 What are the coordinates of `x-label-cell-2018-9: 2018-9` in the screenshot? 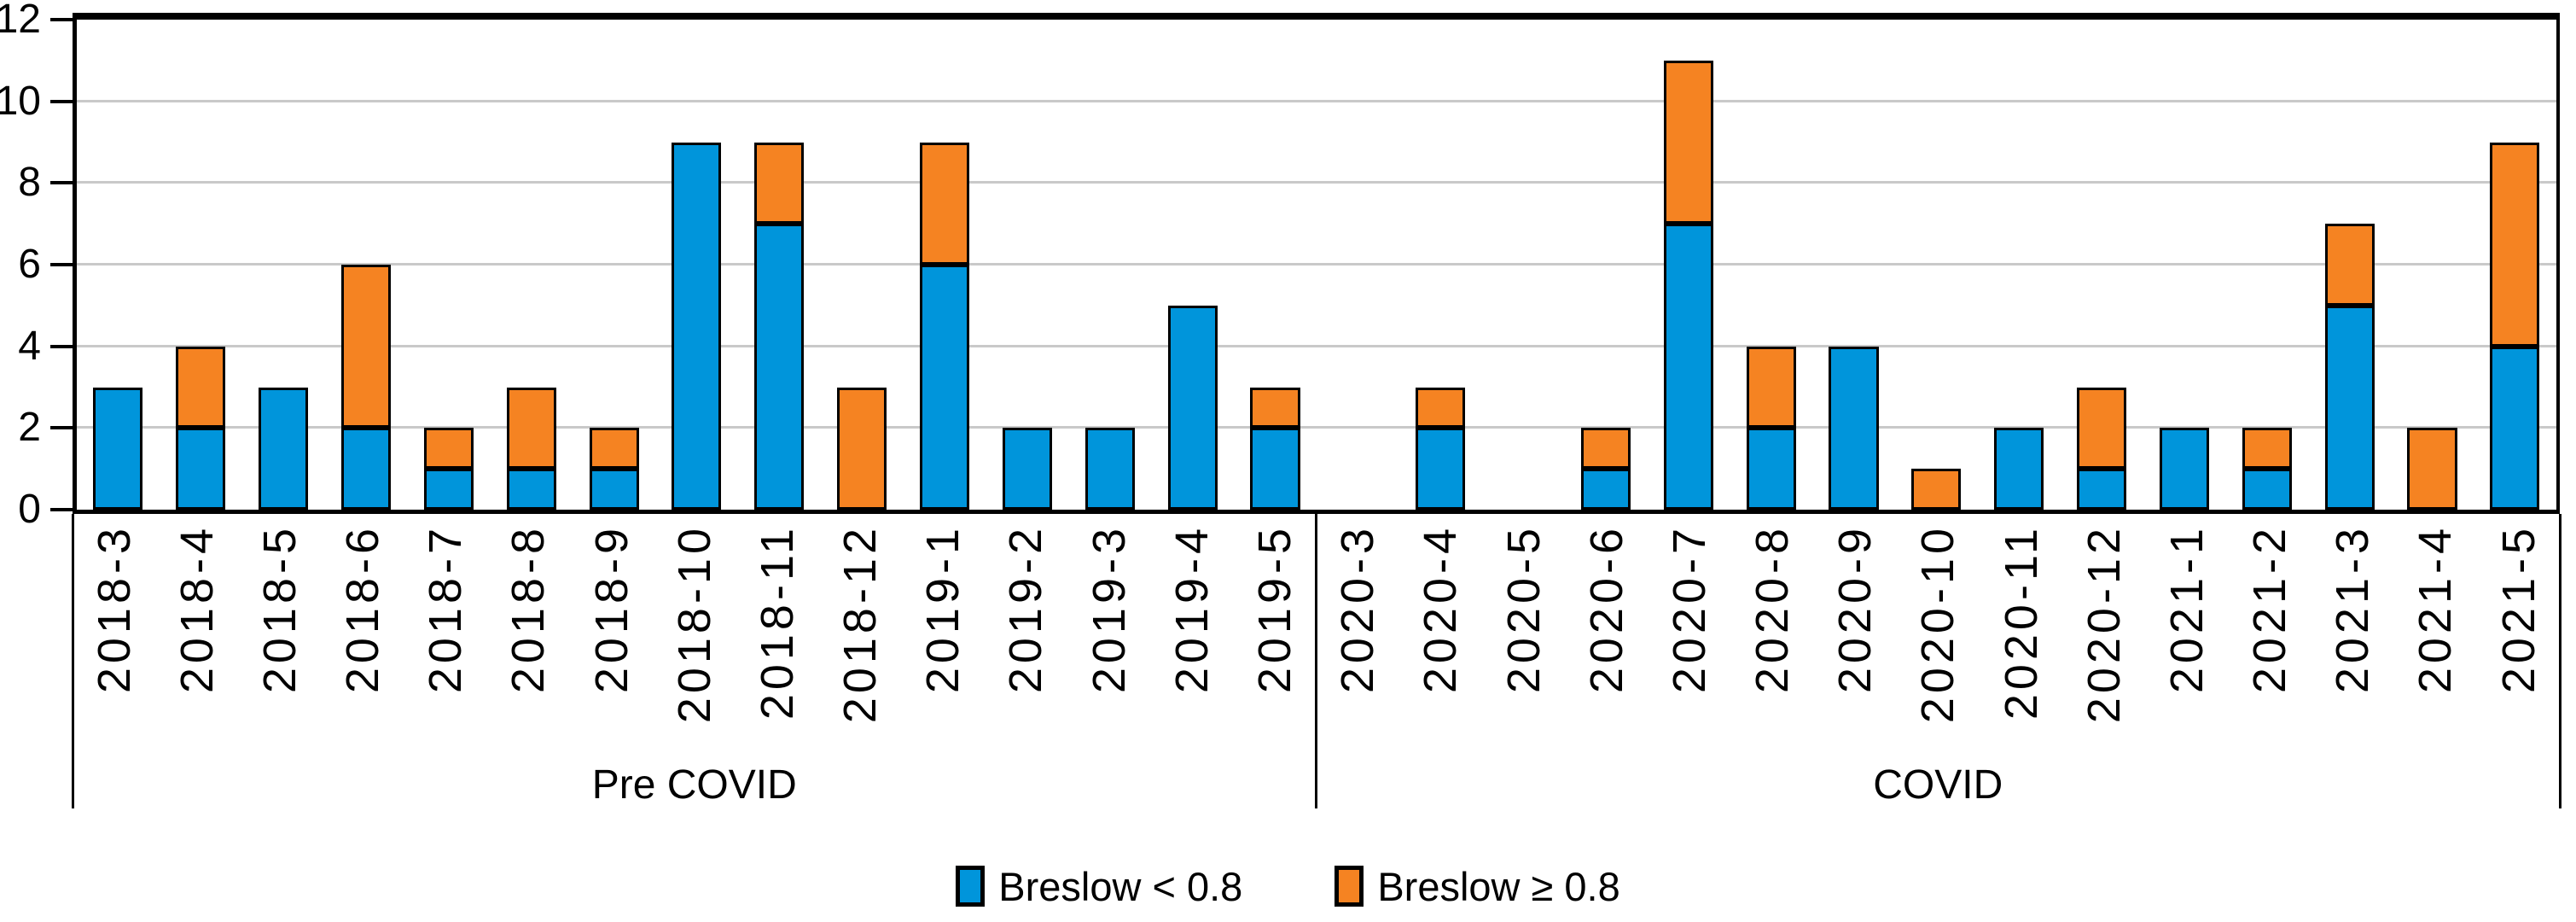 It's located at (611, 652).